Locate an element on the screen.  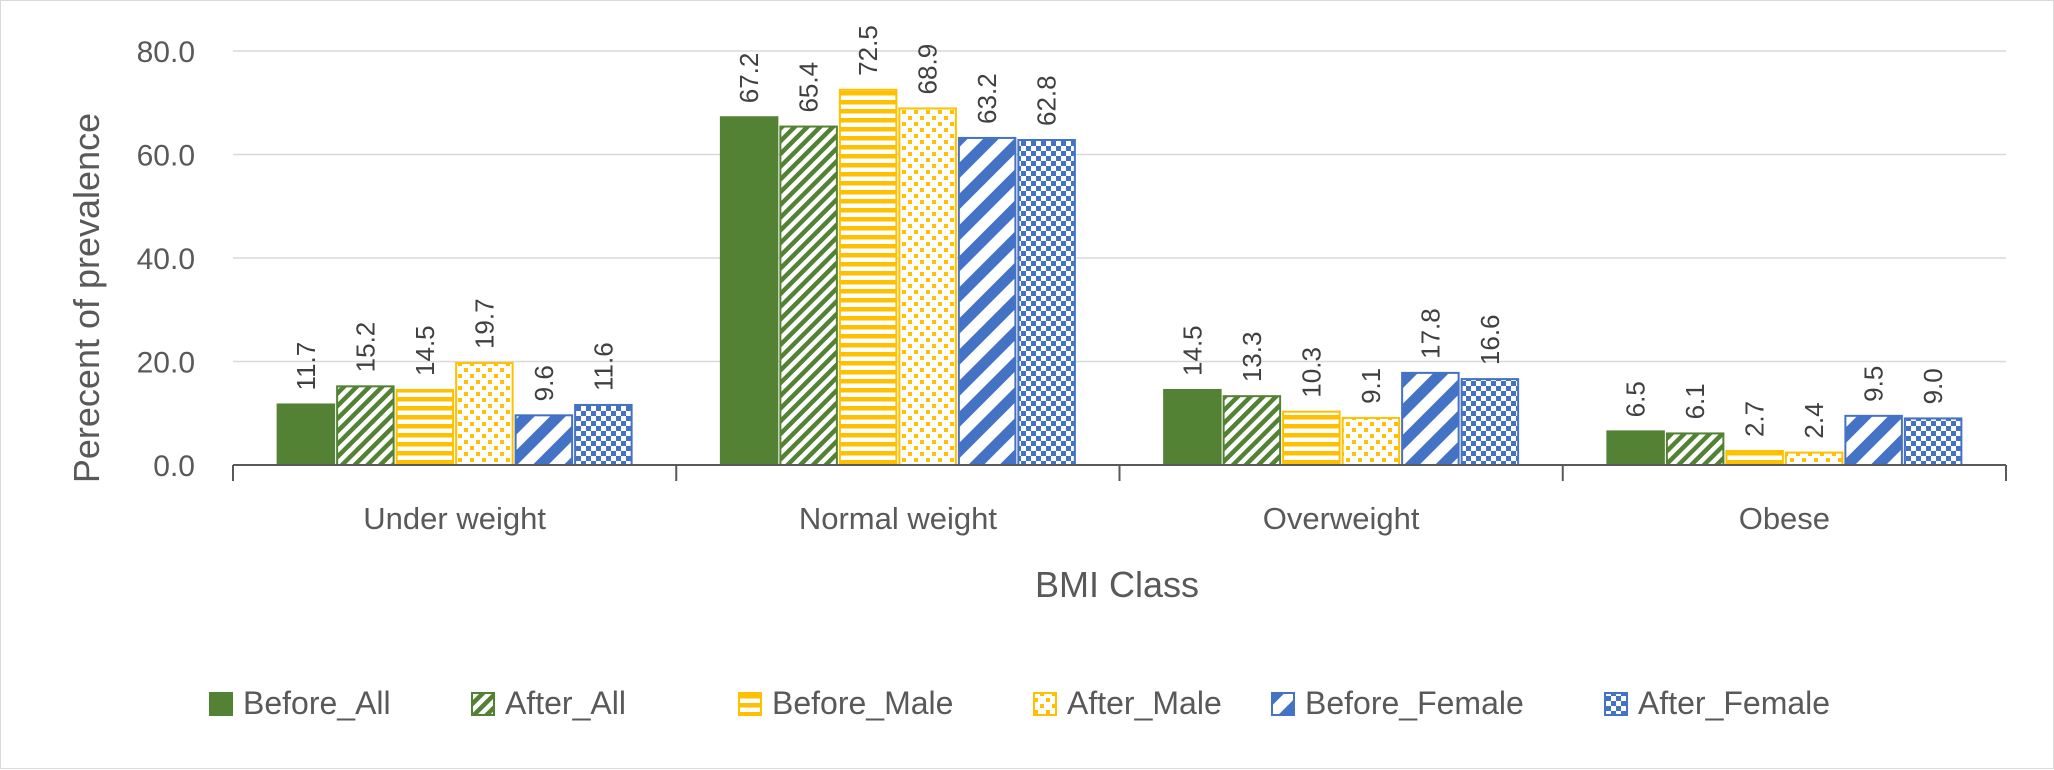
bar-before-all-overweight is located at coordinates (1192, 427).